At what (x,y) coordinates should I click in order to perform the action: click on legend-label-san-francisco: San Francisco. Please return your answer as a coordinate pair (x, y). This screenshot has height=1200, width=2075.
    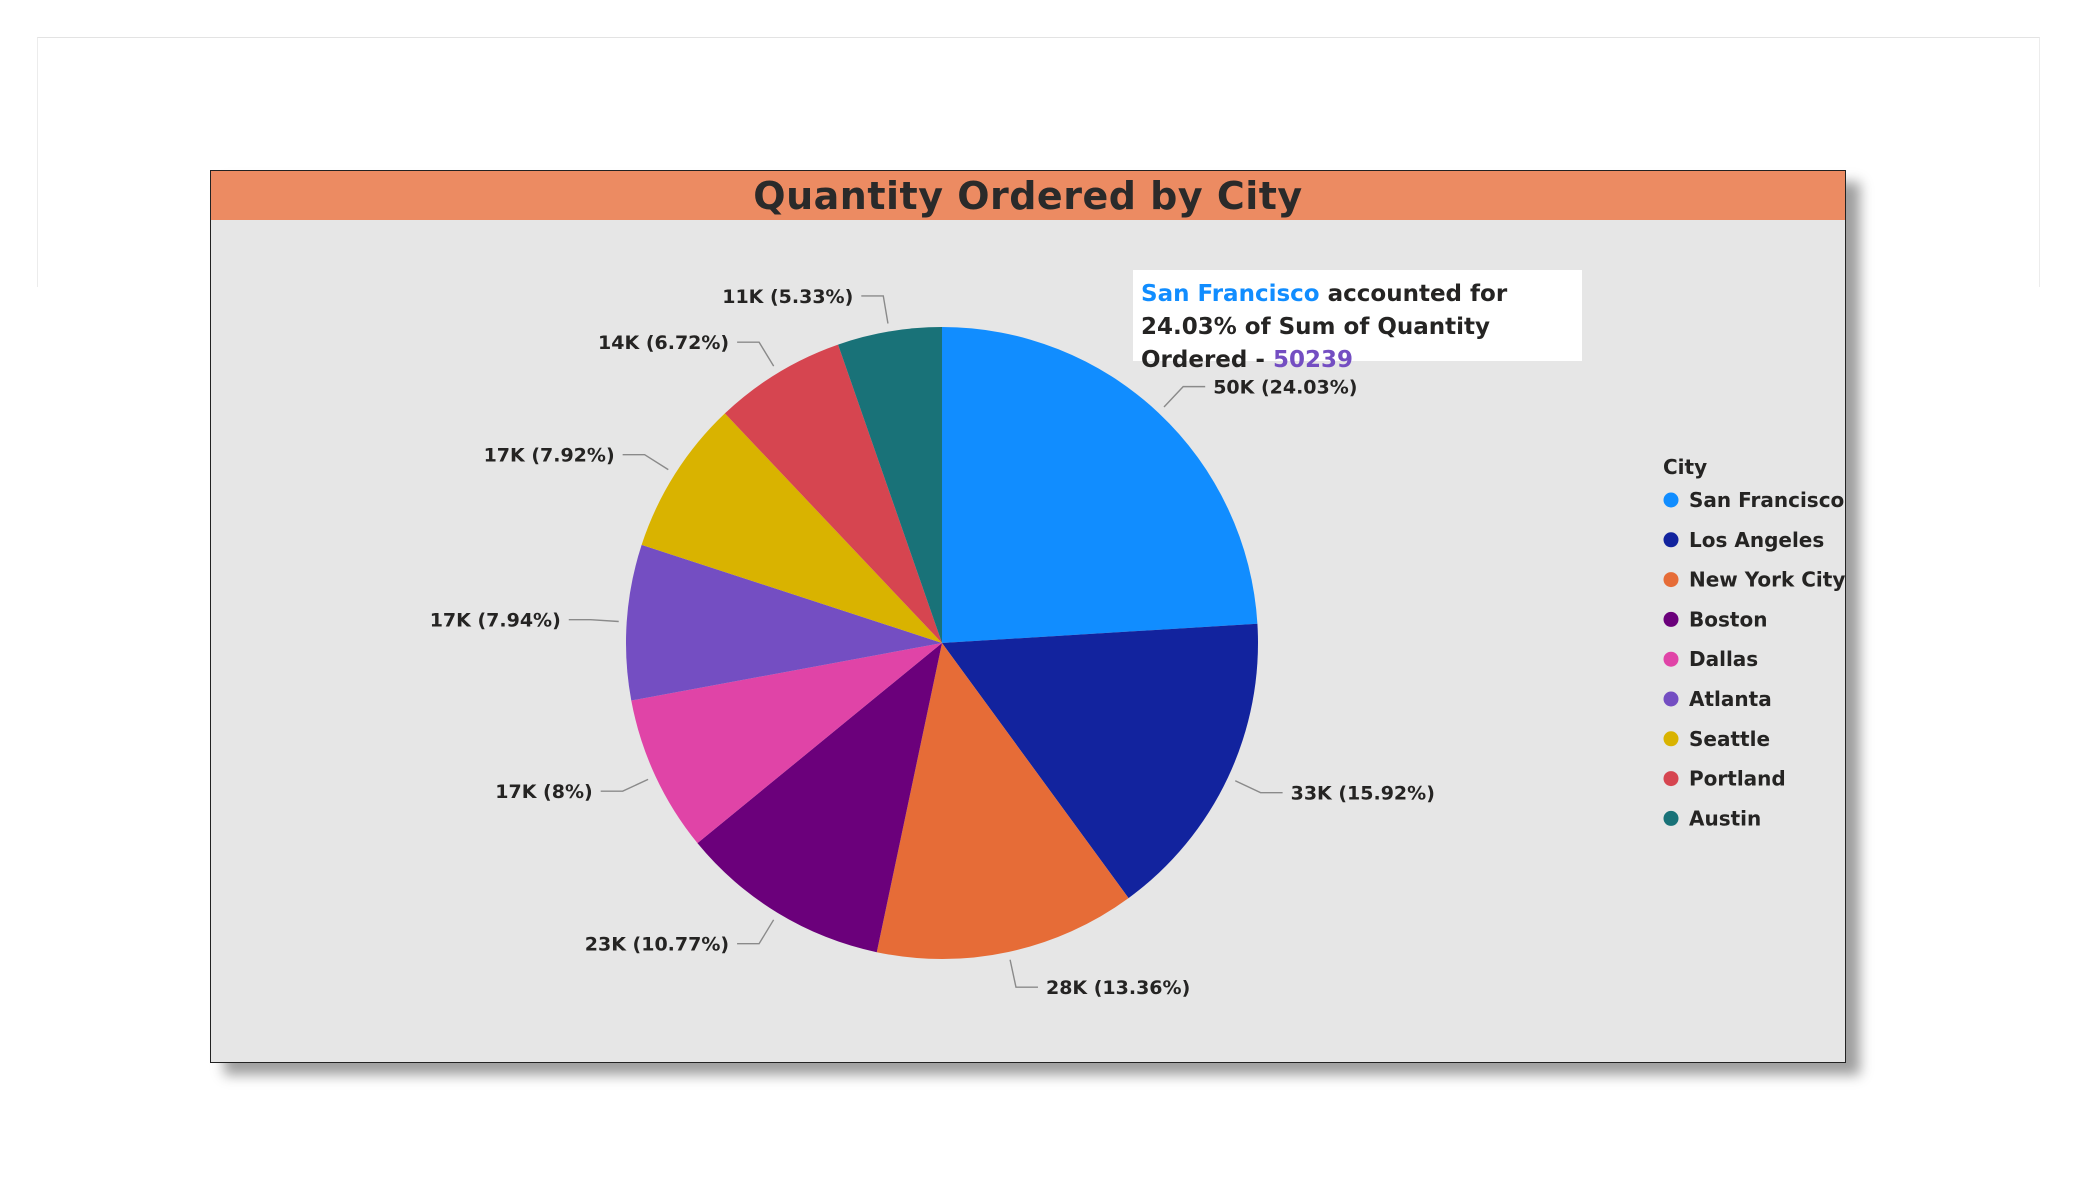
    Looking at the image, I should click on (1766, 500).